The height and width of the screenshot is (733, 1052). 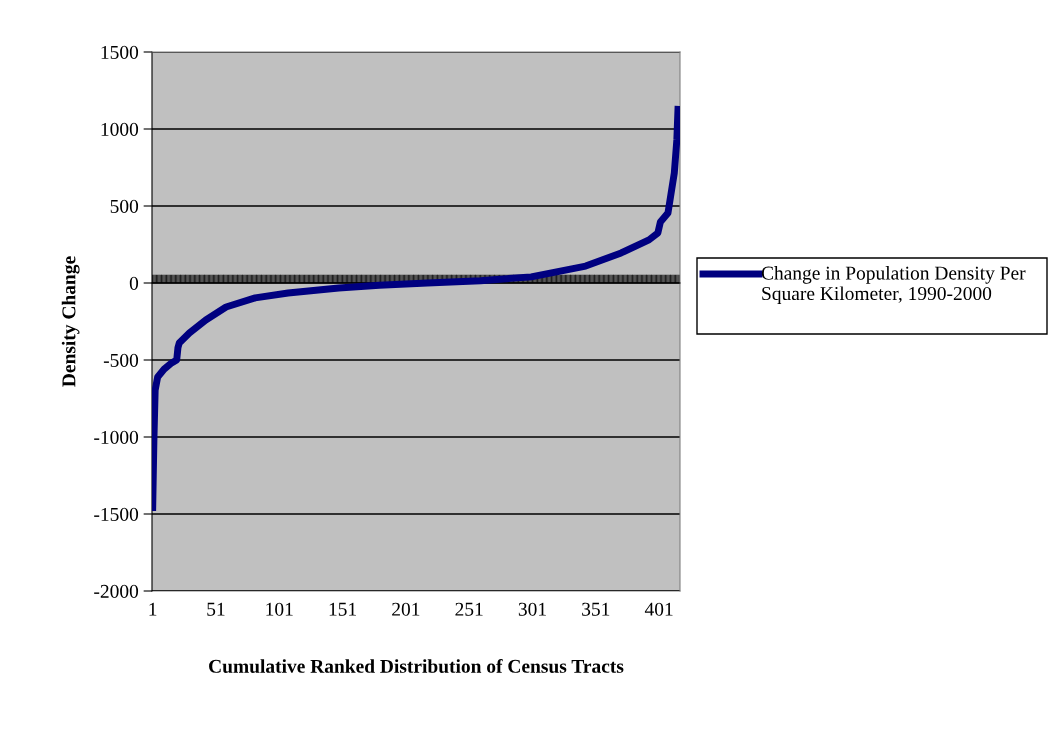 I want to click on x-tick-label: 401, so click(x=658, y=609).